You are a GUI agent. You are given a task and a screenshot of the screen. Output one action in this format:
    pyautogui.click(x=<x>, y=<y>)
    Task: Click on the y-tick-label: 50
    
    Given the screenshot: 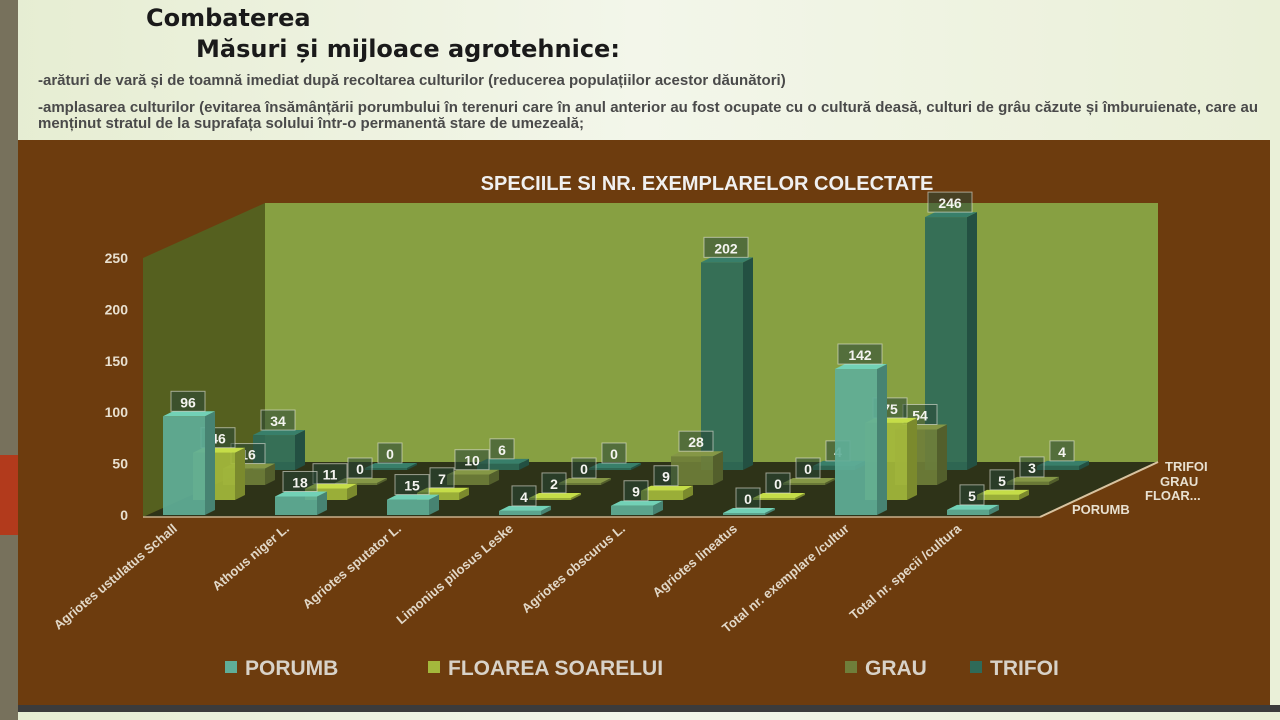 What is the action you would take?
    pyautogui.click(x=120, y=464)
    